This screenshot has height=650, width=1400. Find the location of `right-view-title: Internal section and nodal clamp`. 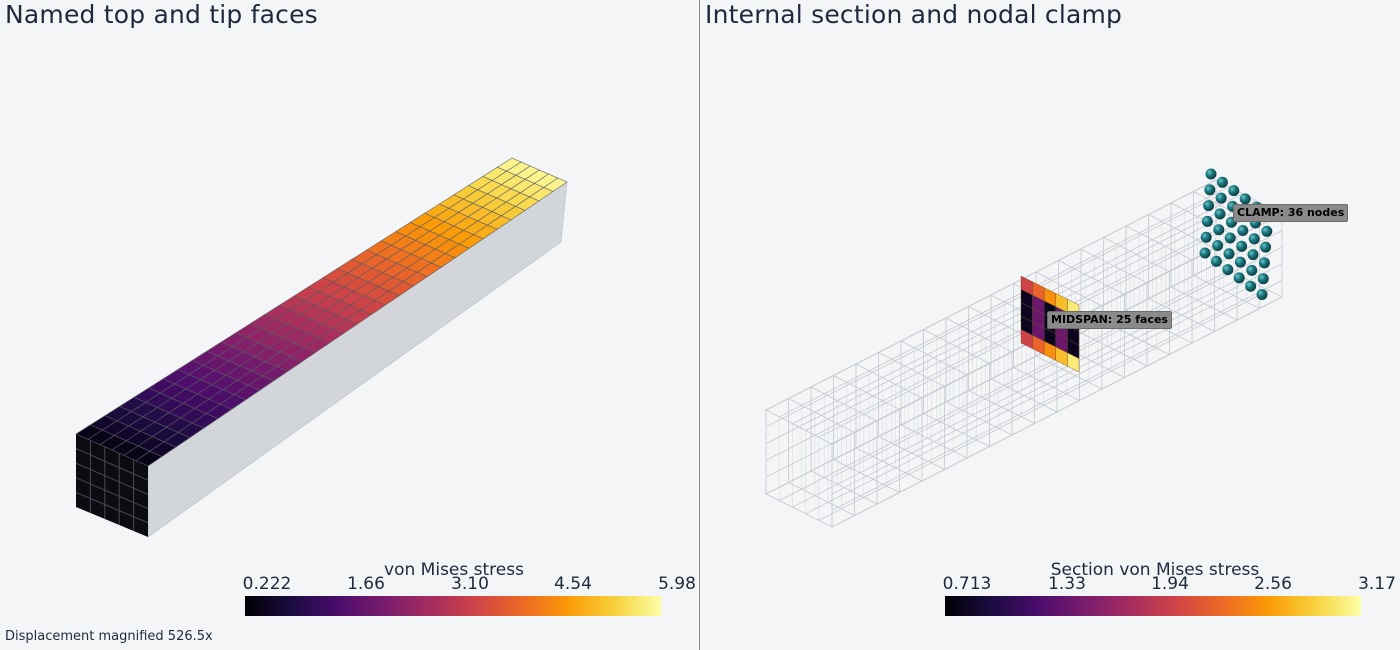

right-view-title: Internal section and nodal clamp is located at coordinates (914, 14).